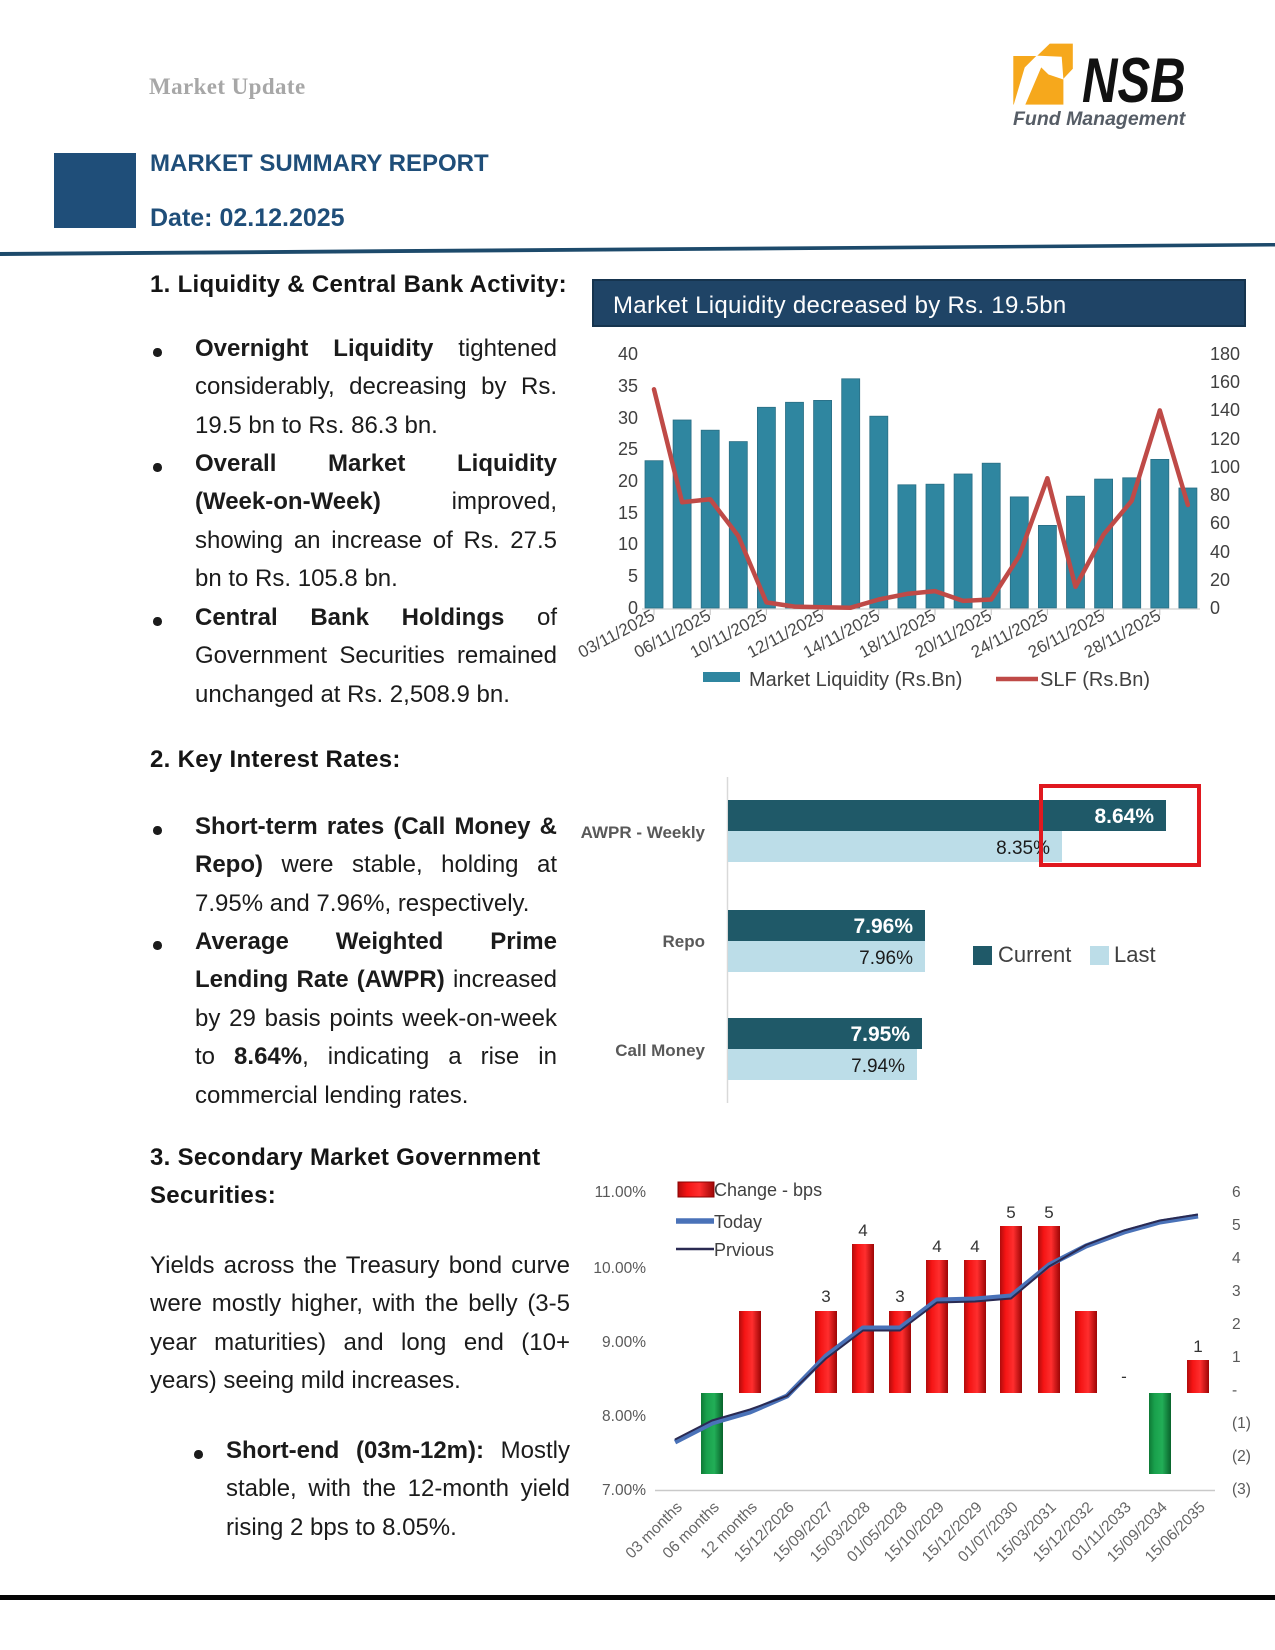  What do you see at coordinates (1241, 1456) in the screenshot?
I see `svg-text: (2)` at bounding box center [1241, 1456].